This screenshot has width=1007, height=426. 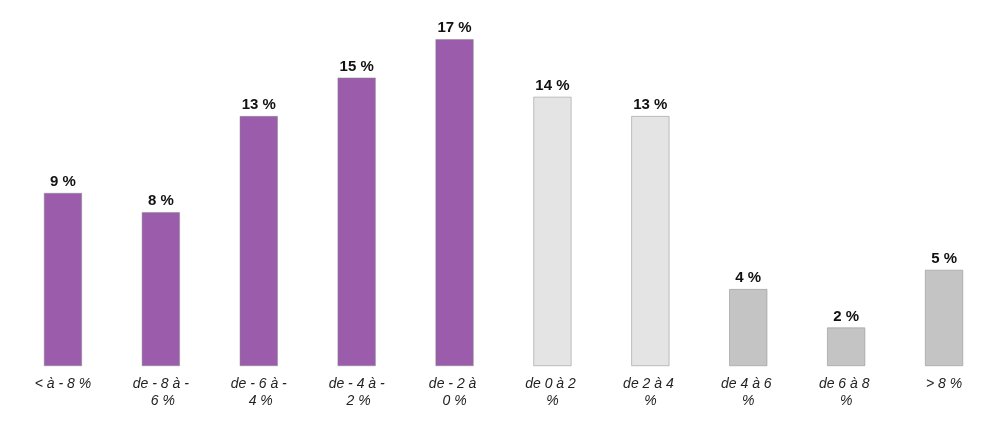 What do you see at coordinates (63, 180) in the screenshot?
I see `data-label: 9 %` at bounding box center [63, 180].